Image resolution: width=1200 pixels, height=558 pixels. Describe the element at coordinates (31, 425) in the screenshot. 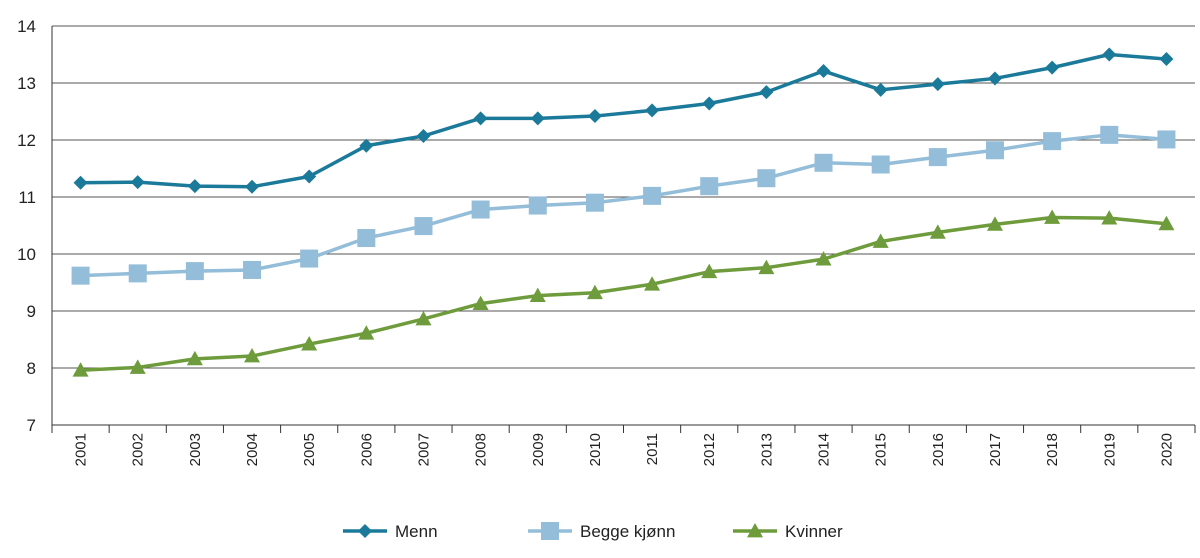

I see `y-tick-label: 7` at that location.